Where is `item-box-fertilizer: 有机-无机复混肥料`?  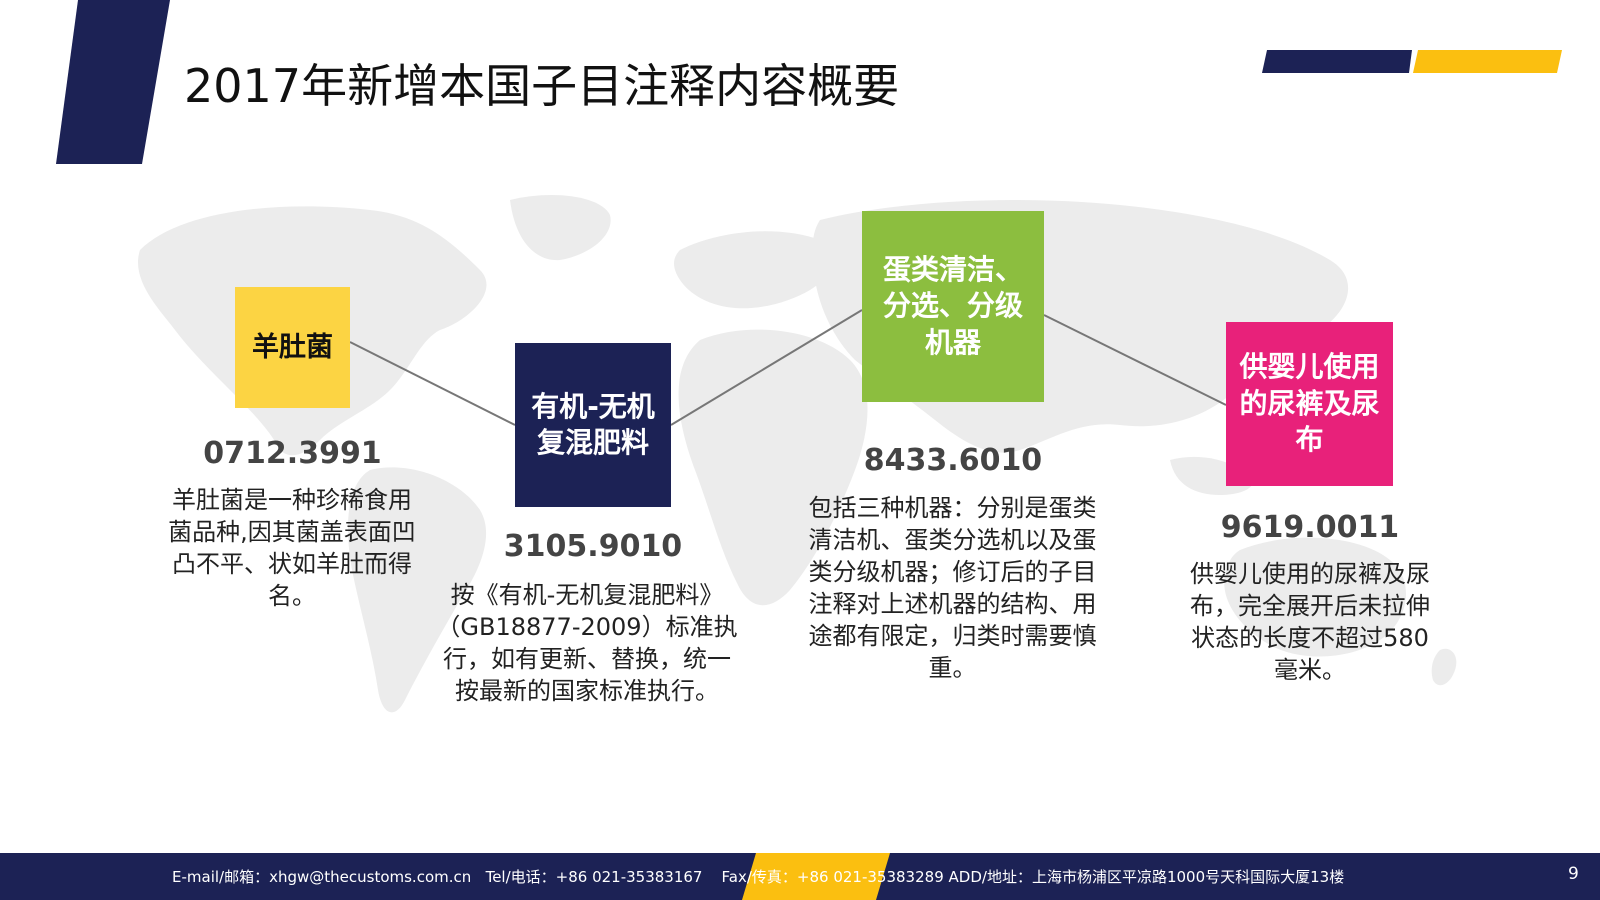
item-box-fertilizer: 有机-无机复混肥料 is located at coordinates (593, 425).